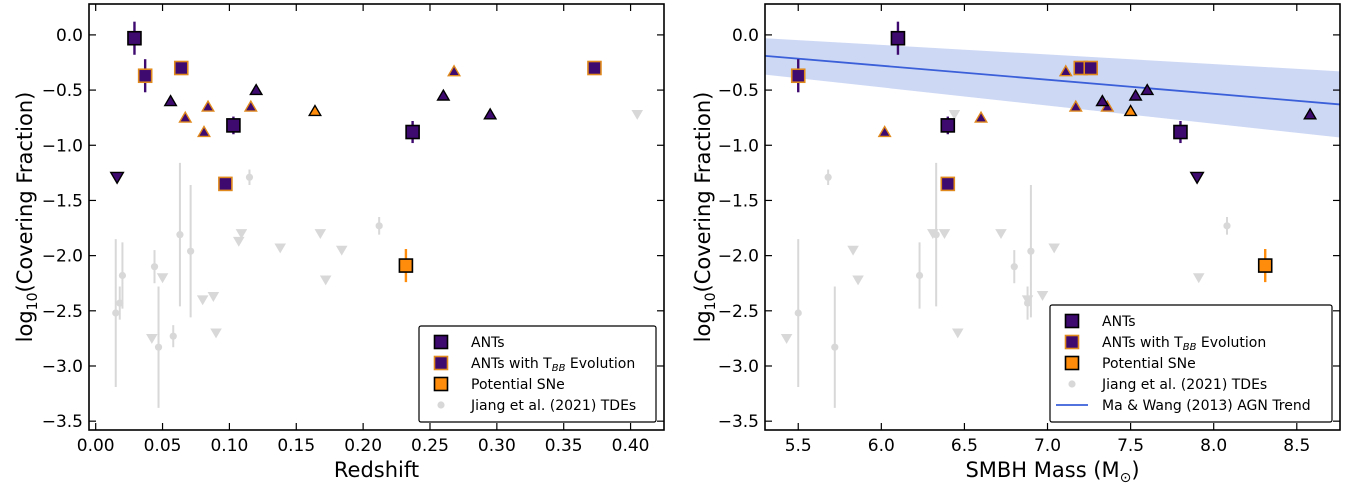 Image resolution: width=1356 pixels, height=485 pixels. I want to click on x-tick-label-4: 7.5, so click(1130, 446).